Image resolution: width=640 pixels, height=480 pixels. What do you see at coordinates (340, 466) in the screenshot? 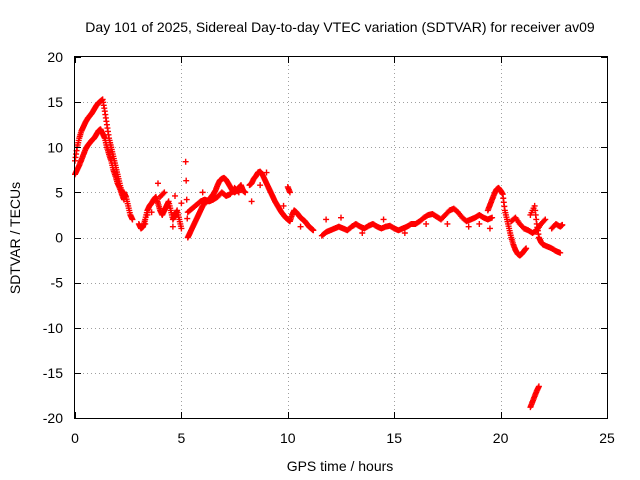
I see `x-axis-label: GPS time / hours` at bounding box center [340, 466].